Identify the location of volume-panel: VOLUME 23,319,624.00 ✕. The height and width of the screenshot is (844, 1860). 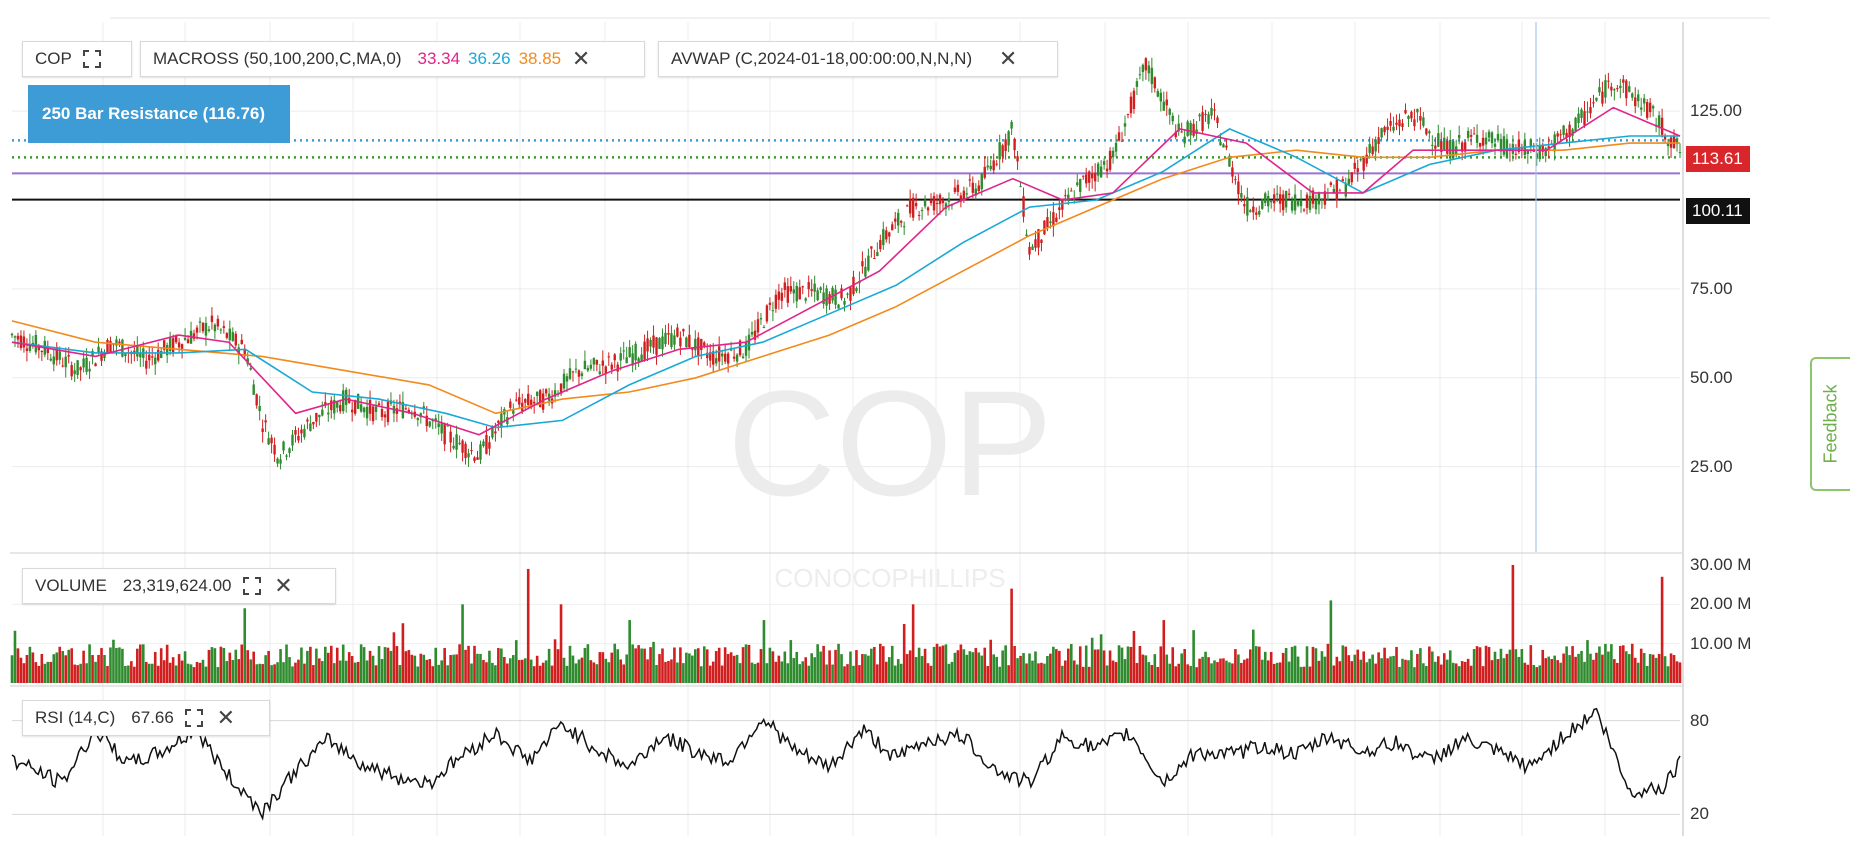
(179, 586).